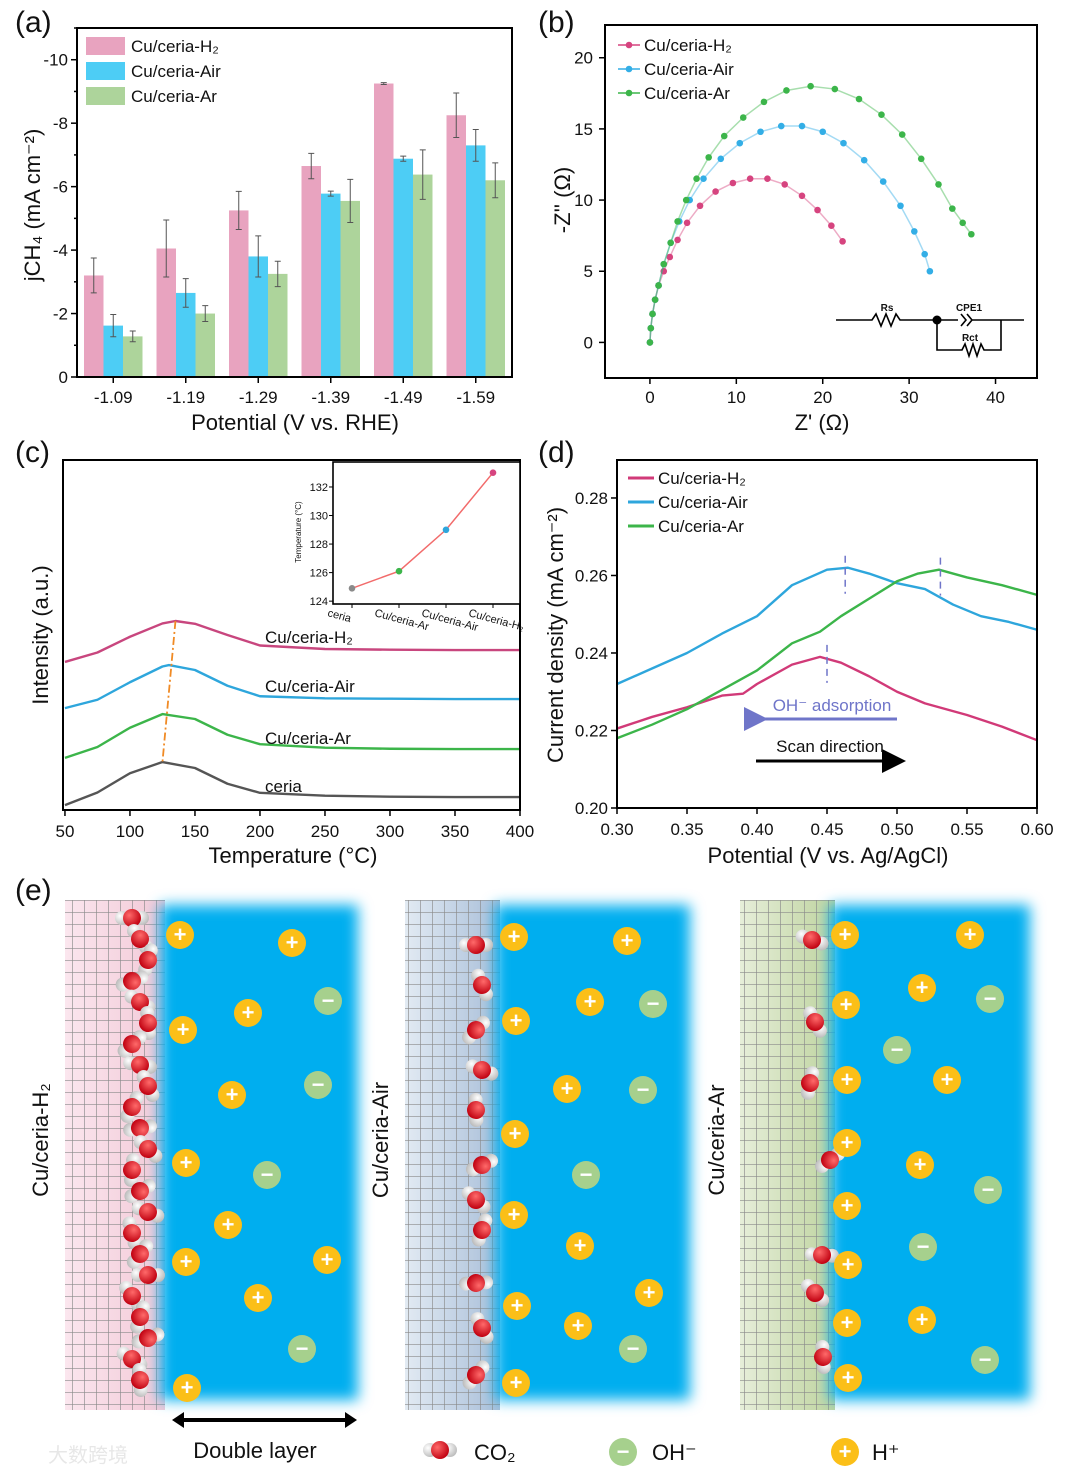 This screenshot has width=1080, height=1474. I want to click on legend-label: Cu/ceria-Ar, so click(701, 526).